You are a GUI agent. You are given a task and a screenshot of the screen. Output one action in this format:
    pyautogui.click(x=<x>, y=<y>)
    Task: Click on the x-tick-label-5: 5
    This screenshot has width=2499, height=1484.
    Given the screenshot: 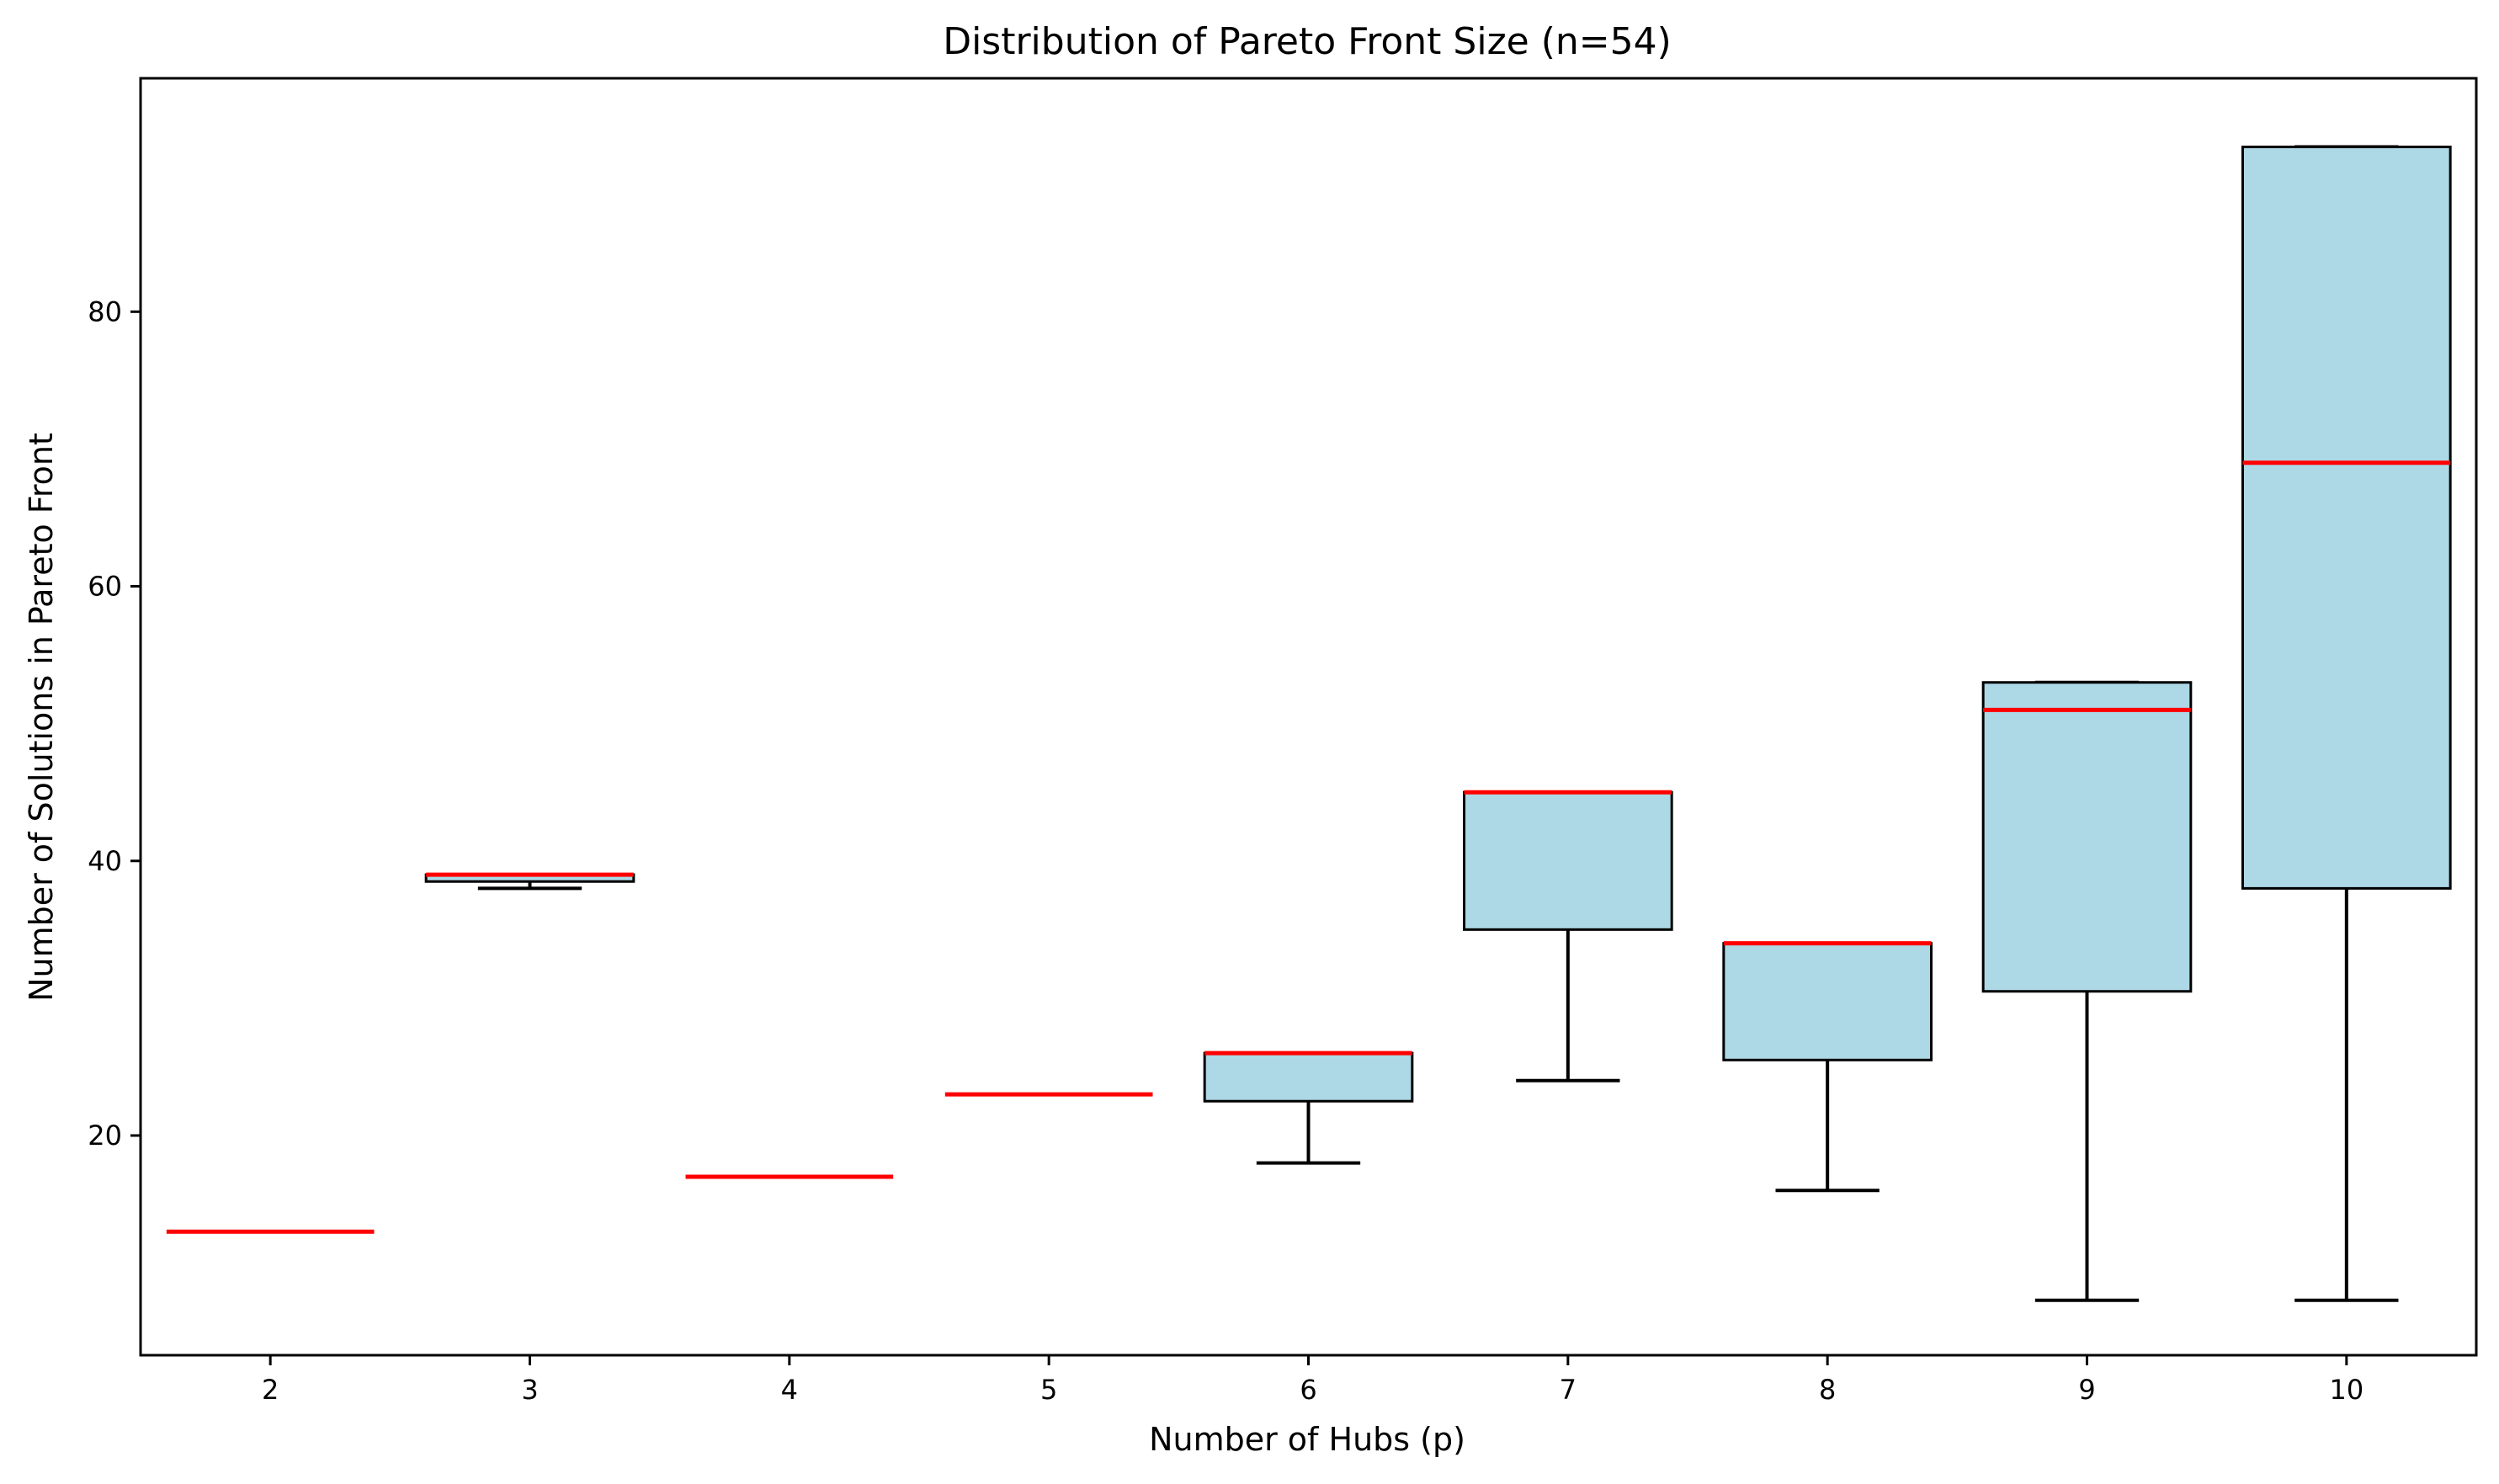 What is the action you would take?
    pyautogui.click(x=1048, y=1390)
    